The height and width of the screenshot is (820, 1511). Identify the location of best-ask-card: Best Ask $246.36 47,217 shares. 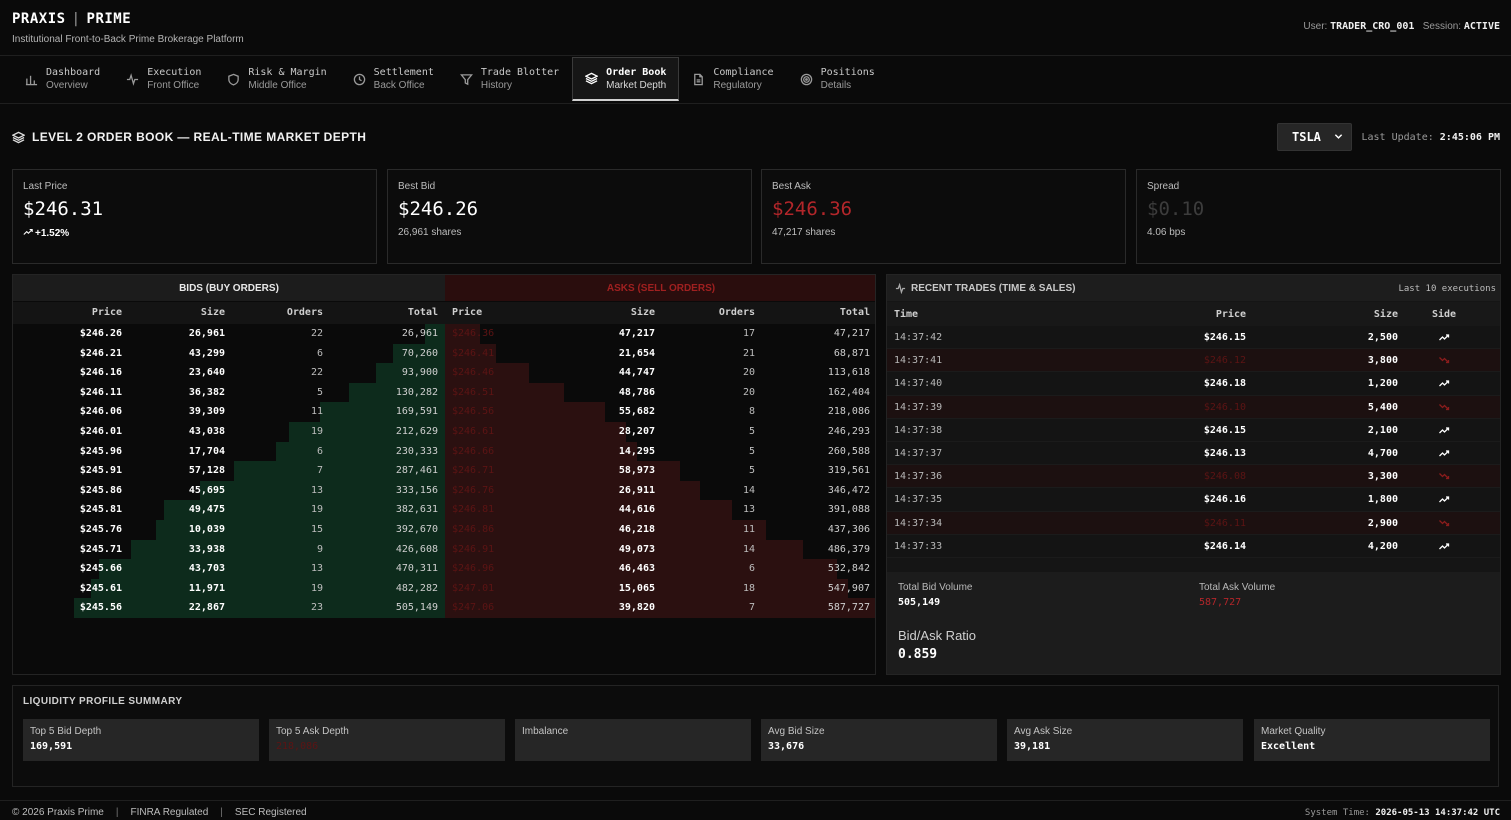
(943, 216).